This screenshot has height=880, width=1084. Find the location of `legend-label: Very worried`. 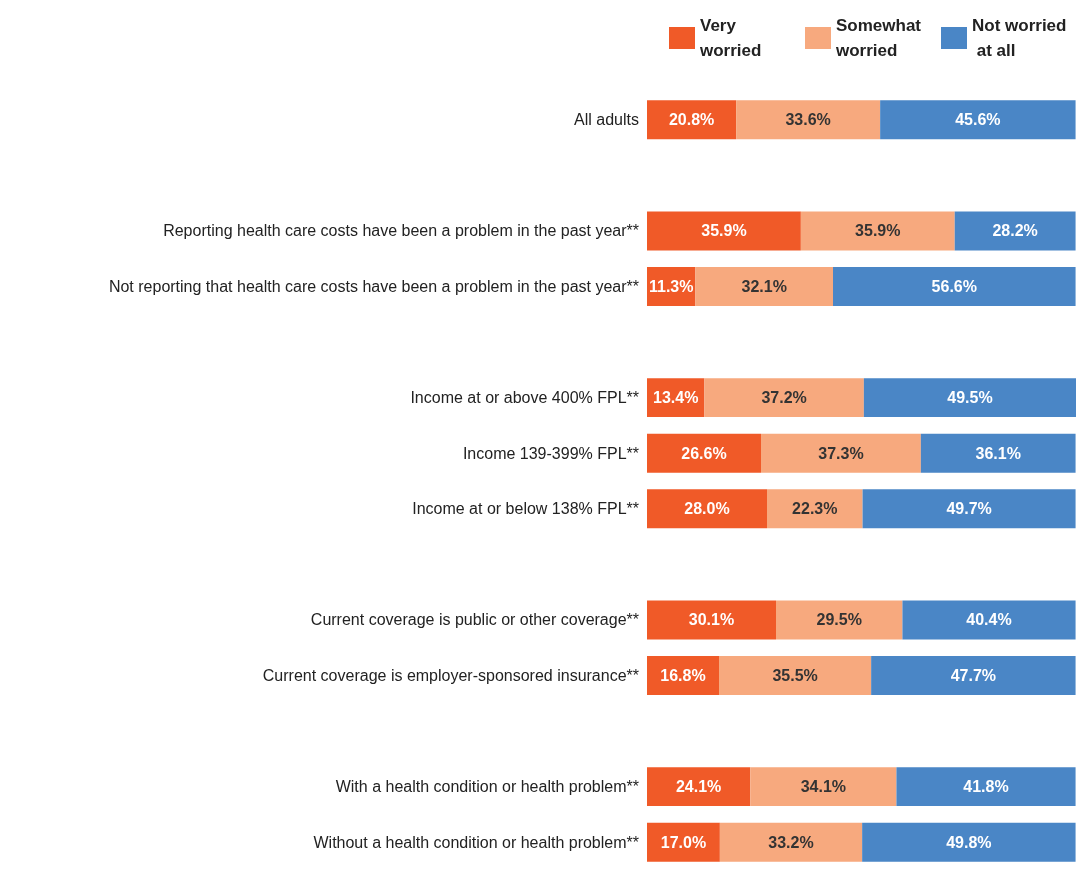

legend-label: Very worried is located at coordinates (730, 38).